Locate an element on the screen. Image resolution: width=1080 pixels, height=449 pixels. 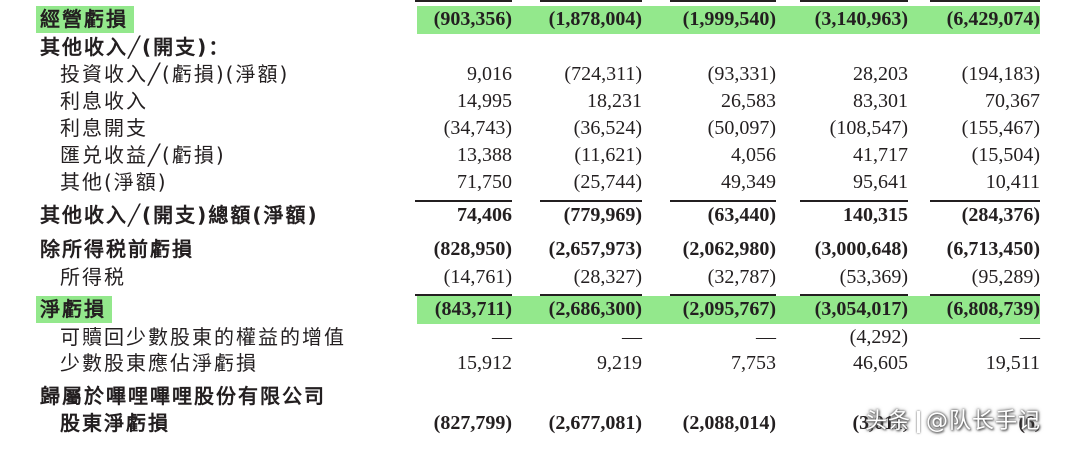
row-label: 可贖回少數股東的權益的增值 is located at coordinates (203, 337).